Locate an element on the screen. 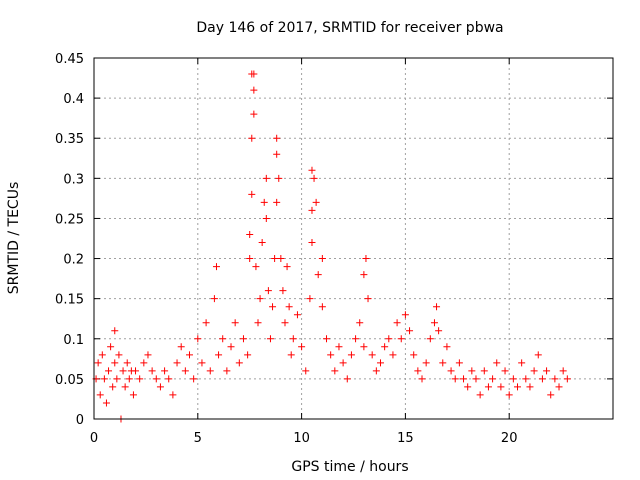 This screenshot has height=480, width=640. x-tick-label: 5 is located at coordinates (198, 438).